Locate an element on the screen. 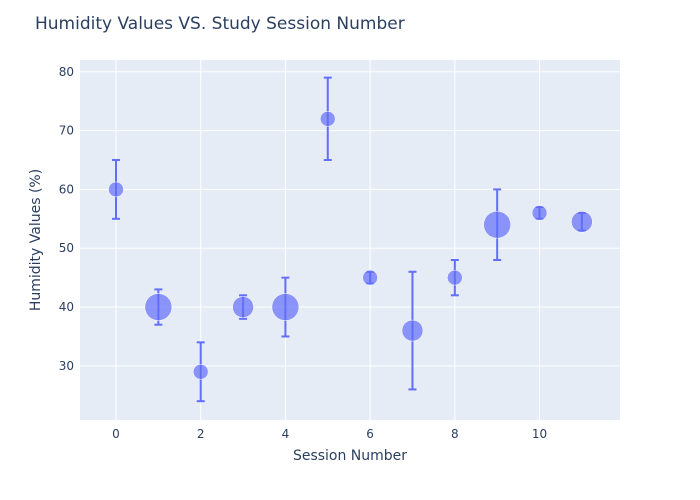 This screenshot has width=700, height=500. y-tick-label: 70 is located at coordinates (66, 131).